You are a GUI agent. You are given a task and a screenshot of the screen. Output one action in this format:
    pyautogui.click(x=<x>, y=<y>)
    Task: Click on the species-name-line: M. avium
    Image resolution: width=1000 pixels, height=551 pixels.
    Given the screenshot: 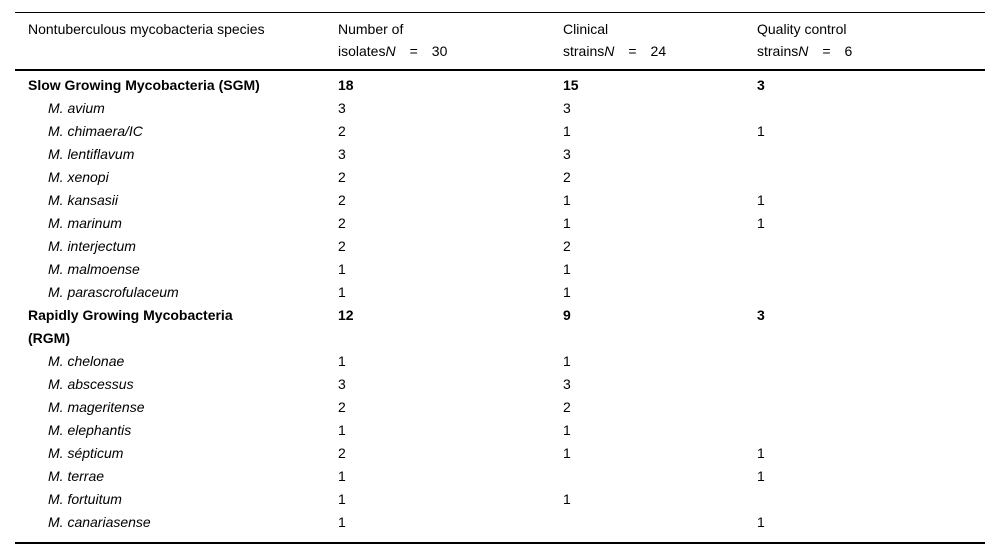 What is the action you would take?
    pyautogui.click(x=76, y=108)
    